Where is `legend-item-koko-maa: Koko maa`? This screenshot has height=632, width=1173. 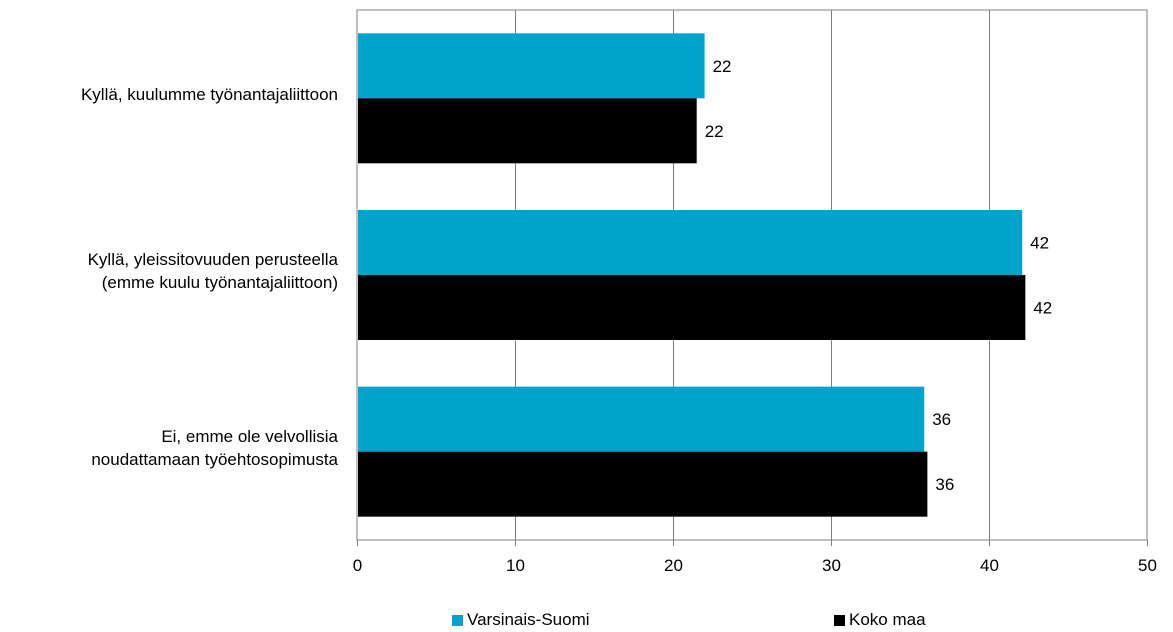
legend-item-koko-maa: Koko maa is located at coordinates (880, 620).